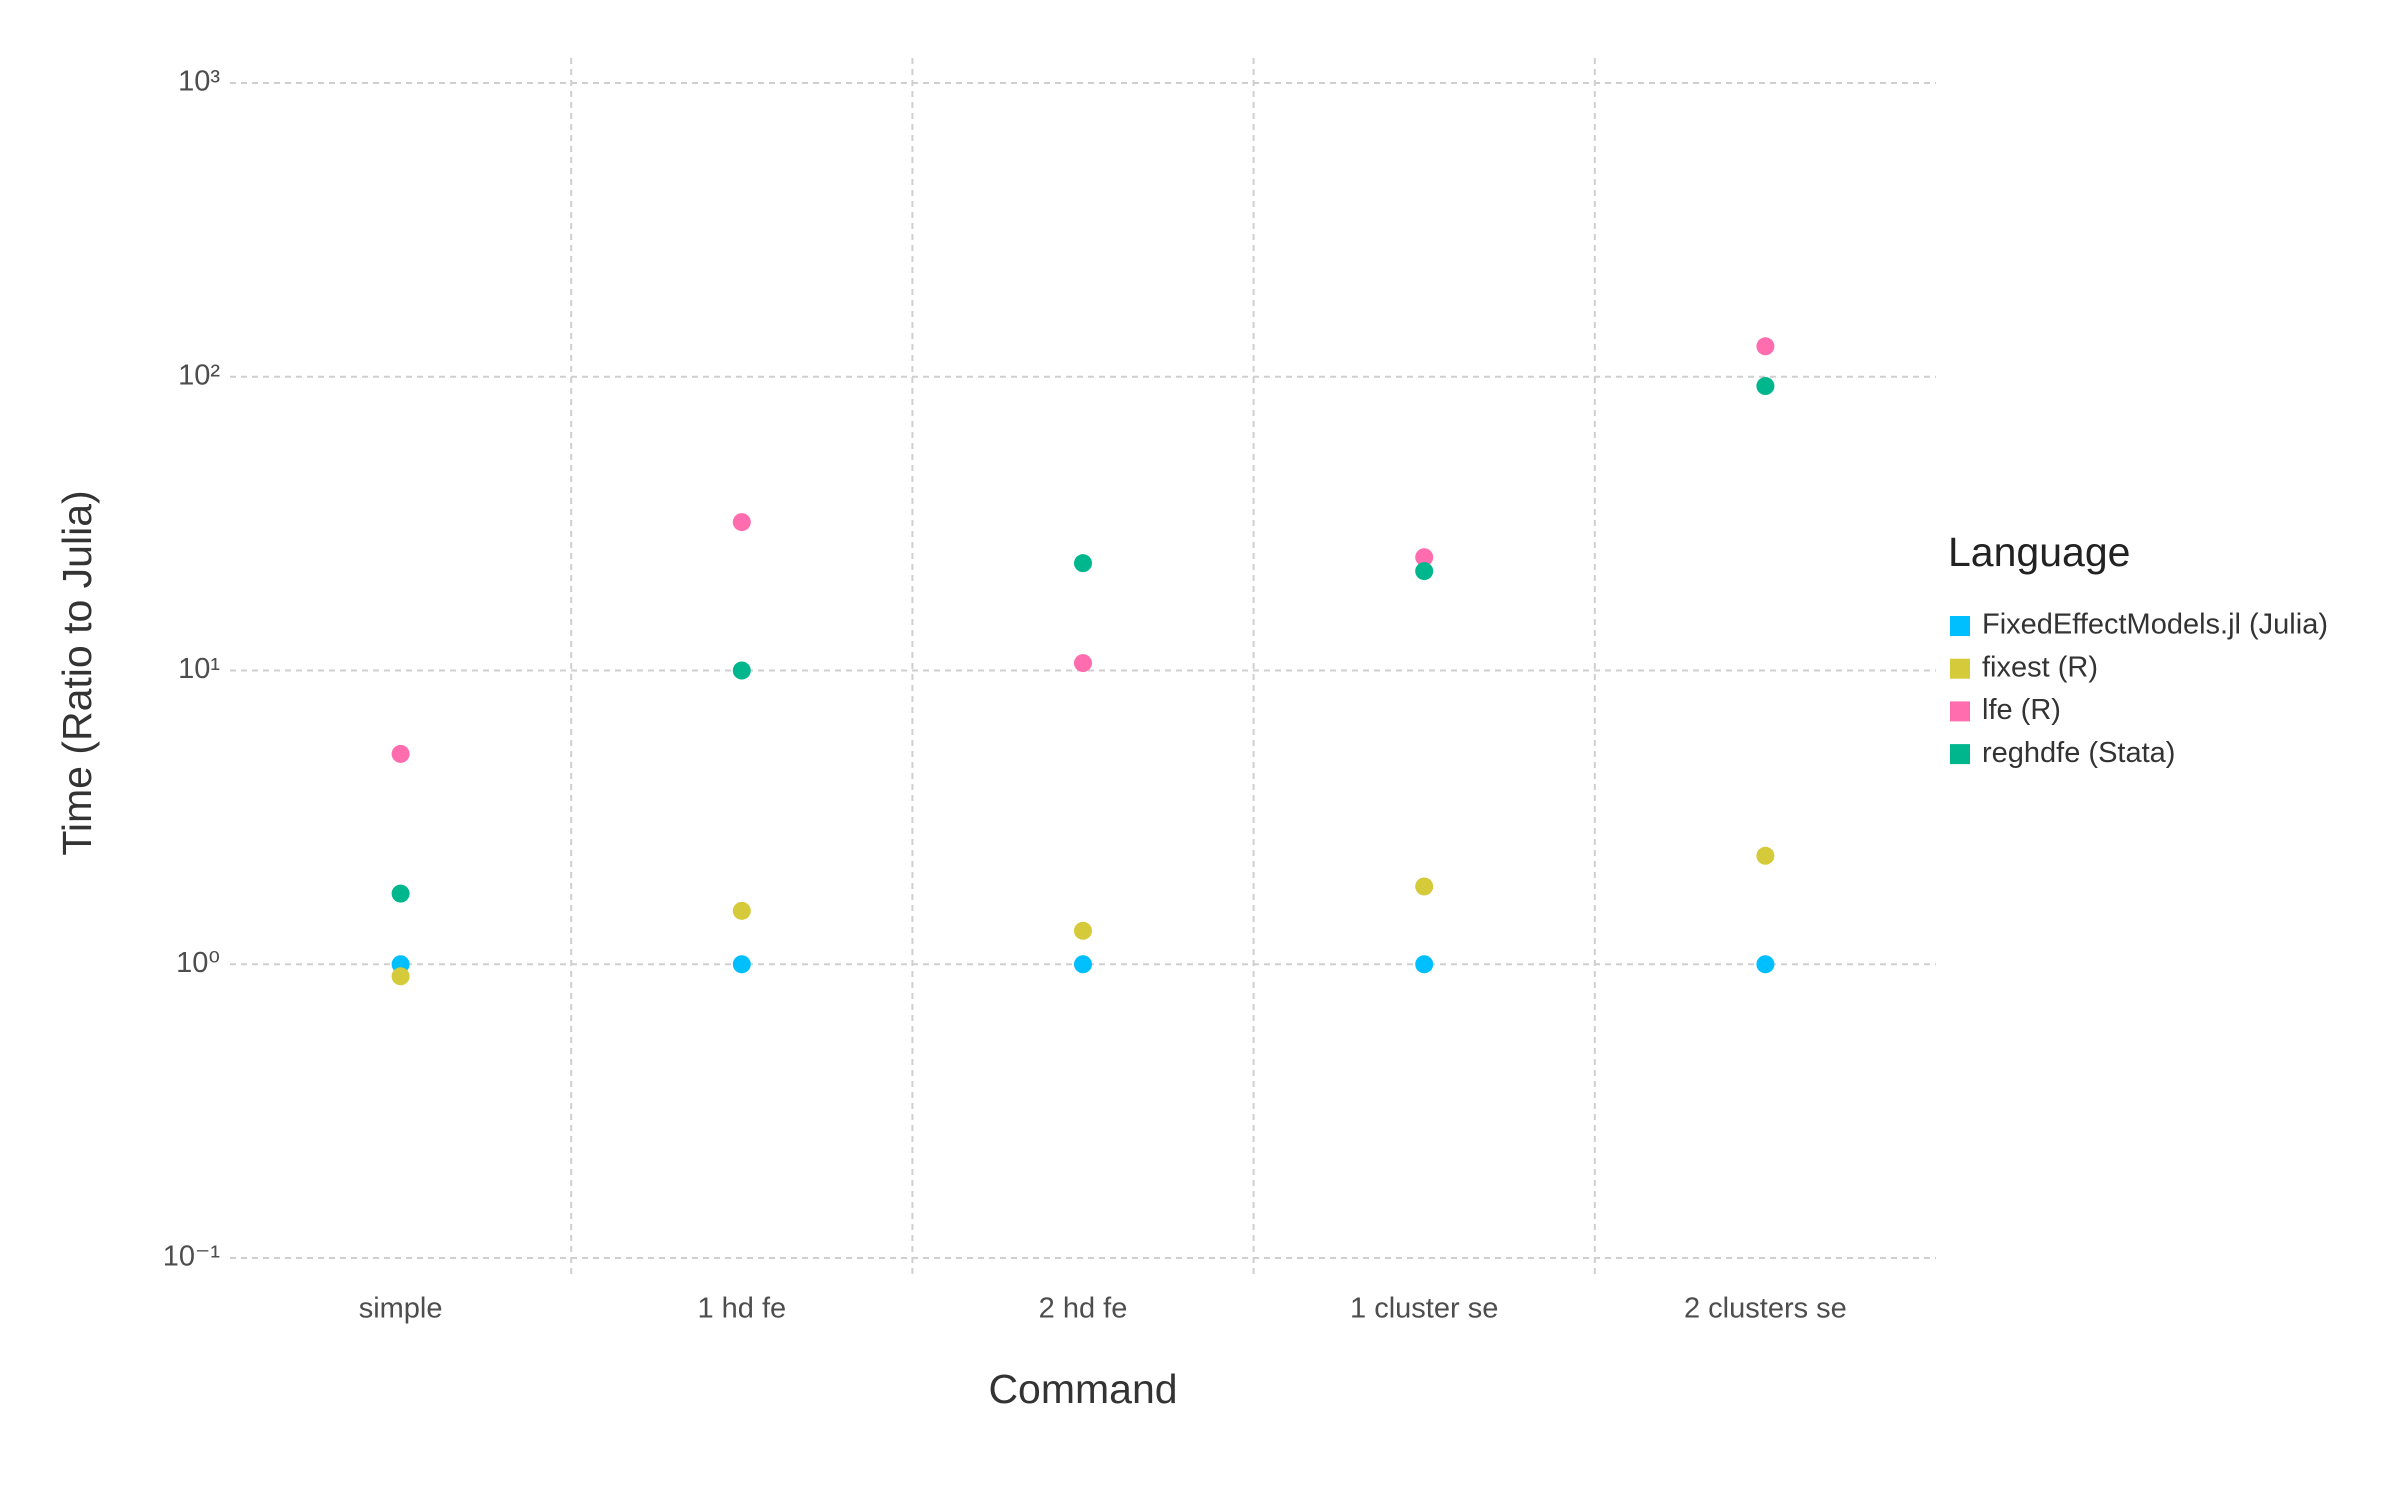 Image resolution: width=2400 pixels, height=1500 pixels. Describe the element at coordinates (192, 1257) in the screenshot. I see `y-tick-label: 10⁻¹` at that location.